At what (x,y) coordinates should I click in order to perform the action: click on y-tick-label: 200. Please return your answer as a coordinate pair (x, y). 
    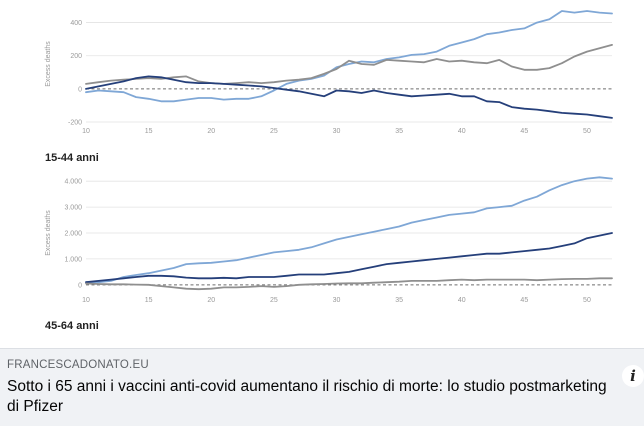
    Looking at the image, I should click on (76, 56).